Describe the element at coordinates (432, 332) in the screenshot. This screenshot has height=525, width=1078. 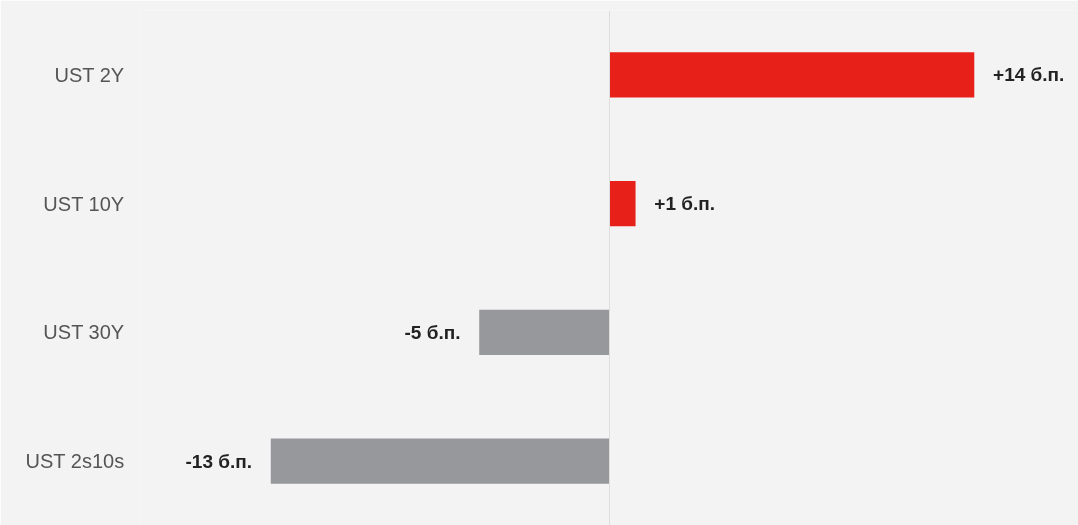
I see `data-label: -5 б.п.` at that location.